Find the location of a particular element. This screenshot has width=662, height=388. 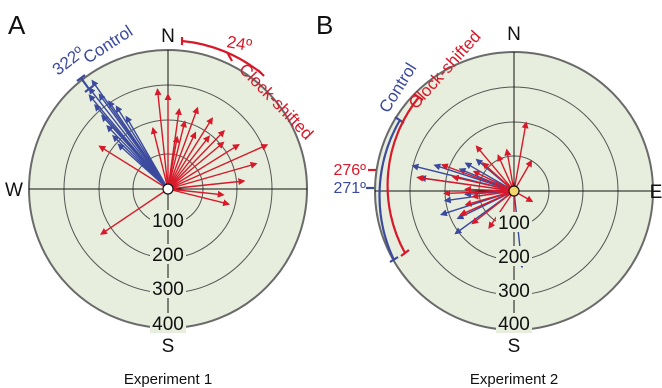

compass-w-a: W is located at coordinates (14, 190).